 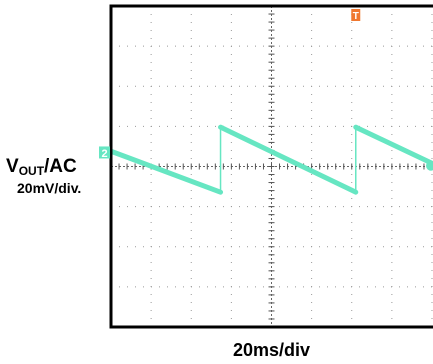 I want to click on channel-2-marker-text: 2, so click(x=104, y=154).